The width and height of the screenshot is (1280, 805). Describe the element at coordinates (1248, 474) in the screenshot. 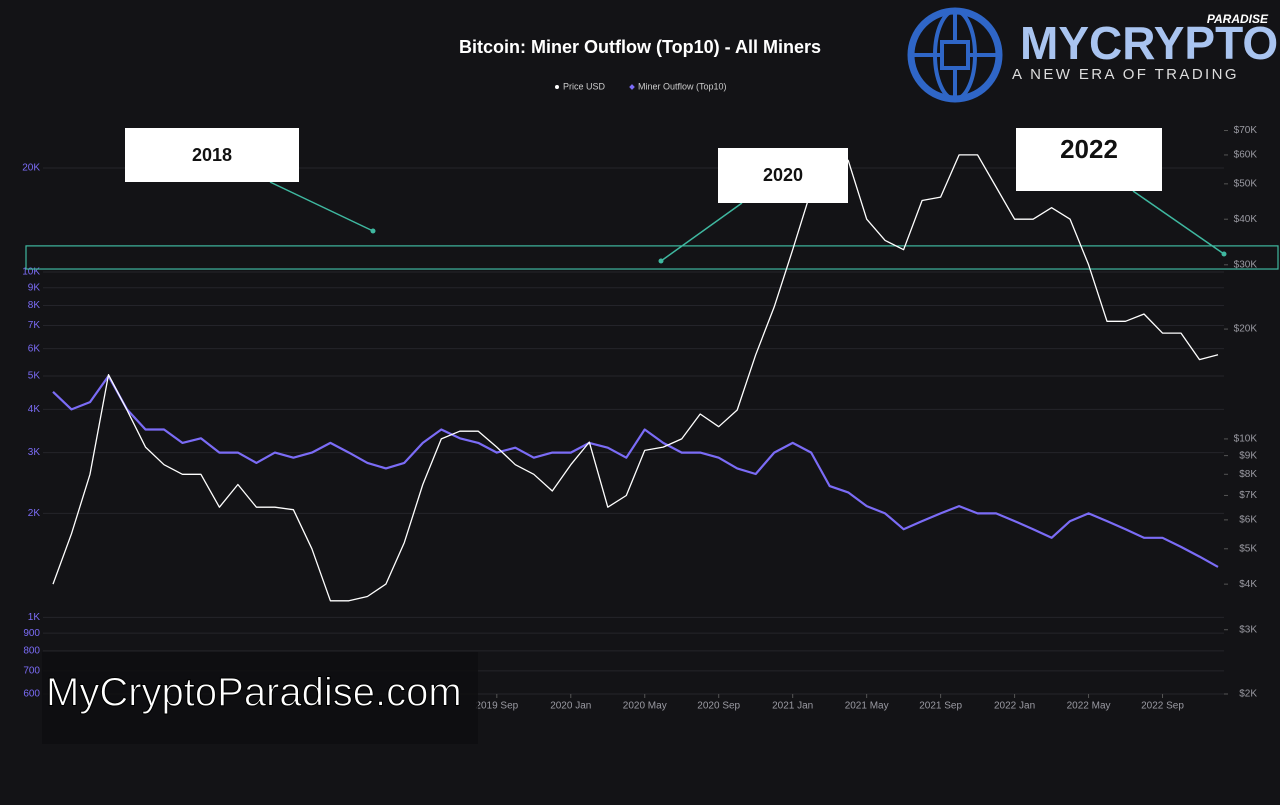

I see `y2-tick-label: $8K` at that location.